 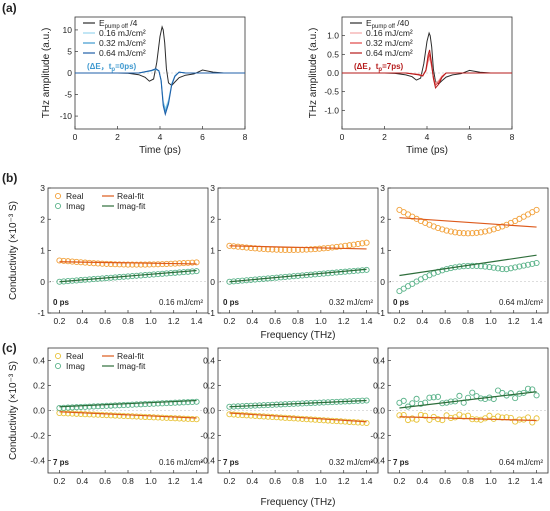 I want to click on legend-imag-marker, so click(x=58, y=206).